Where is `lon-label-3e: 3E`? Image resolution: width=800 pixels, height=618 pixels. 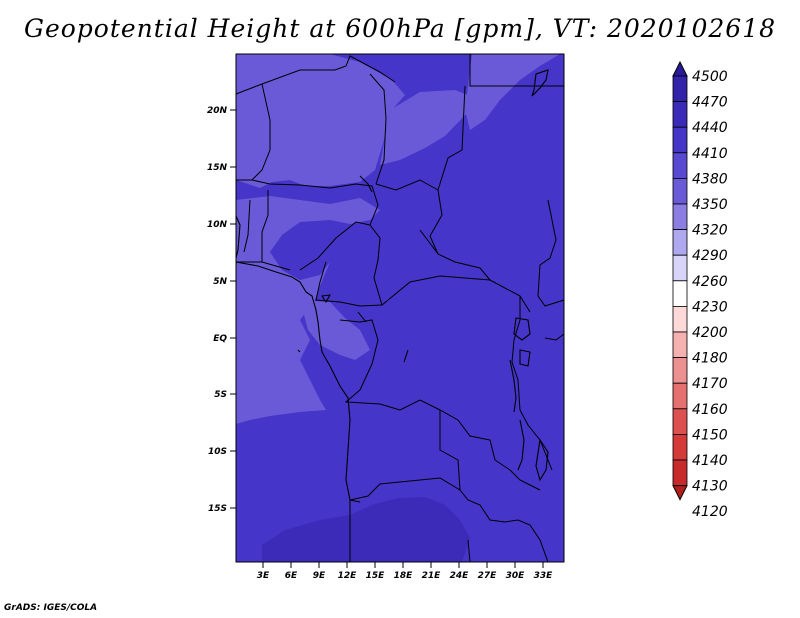 lon-label-3e: 3E is located at coordinates (263, 576).